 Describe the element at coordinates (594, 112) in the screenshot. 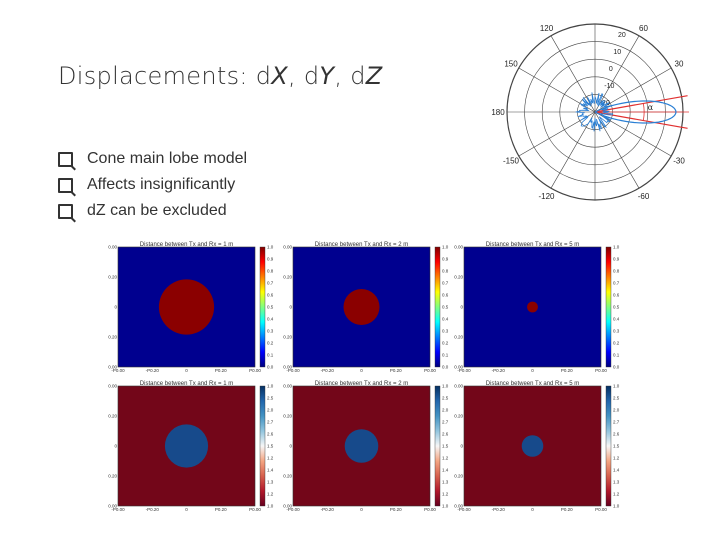

I see `side-lobes` at that location.